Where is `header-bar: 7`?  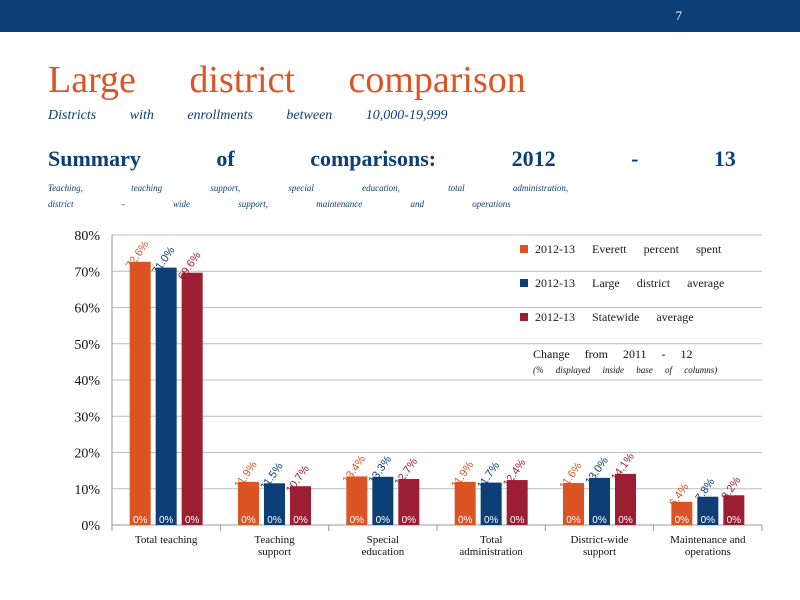
header-bar: 7 is located at coordinates (400, 16).